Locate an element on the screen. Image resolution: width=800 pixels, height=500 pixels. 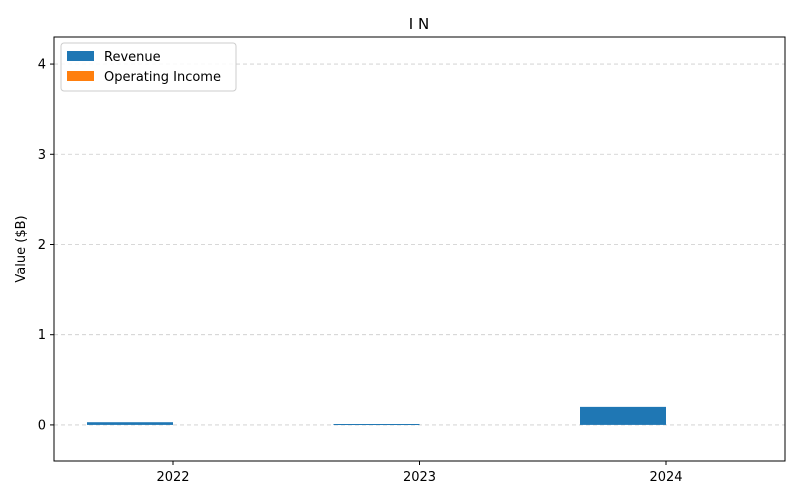
legend: Revenue Operating Income is located at coordinates (148, 67).